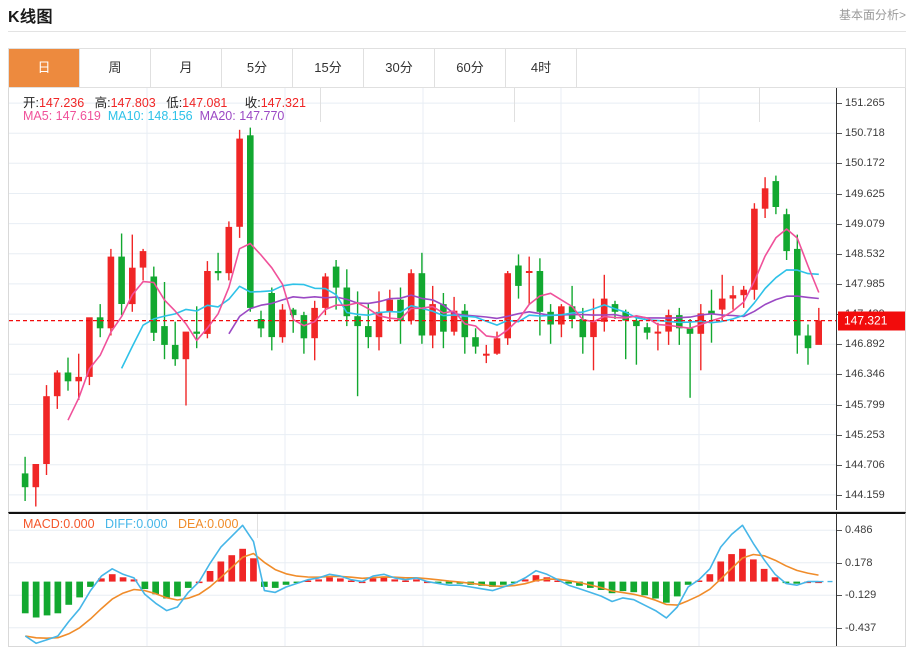 Image resolution: width=914 pixels, height=647 pixels. What do you see at coordinates (470, 68) in the screenshot?
I see `tab-6: 60分` at bounding box center [470, 68].